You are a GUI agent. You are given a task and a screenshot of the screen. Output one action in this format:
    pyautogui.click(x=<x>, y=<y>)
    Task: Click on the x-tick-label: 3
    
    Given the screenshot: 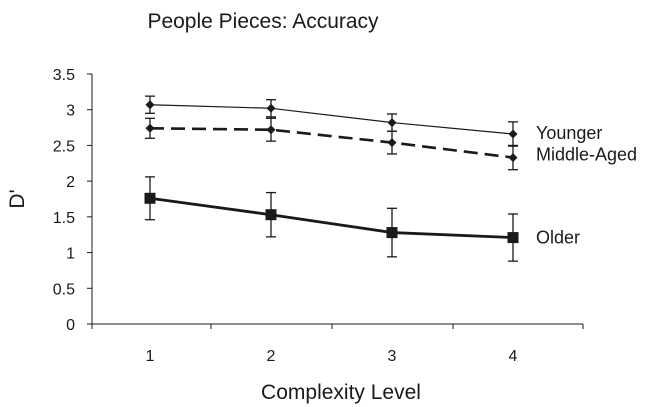 What is the action you would take?
    pyautogui.click(x=392, y=356)
    